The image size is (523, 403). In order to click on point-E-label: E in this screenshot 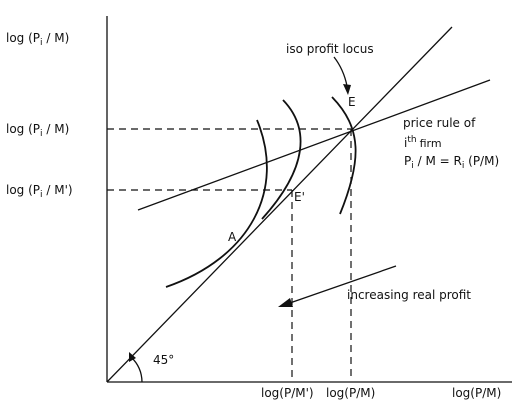, I will do `click(352, 102)`.